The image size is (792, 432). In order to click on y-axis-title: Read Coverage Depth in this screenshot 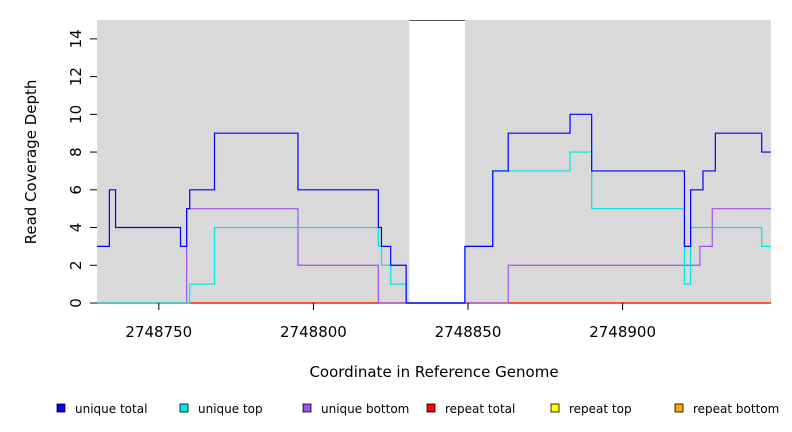, I will do `click(31, 162)`.